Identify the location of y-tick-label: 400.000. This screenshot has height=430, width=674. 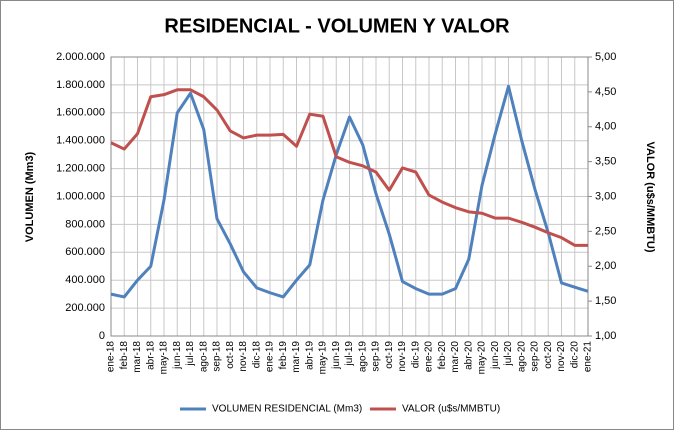
(85, 280).